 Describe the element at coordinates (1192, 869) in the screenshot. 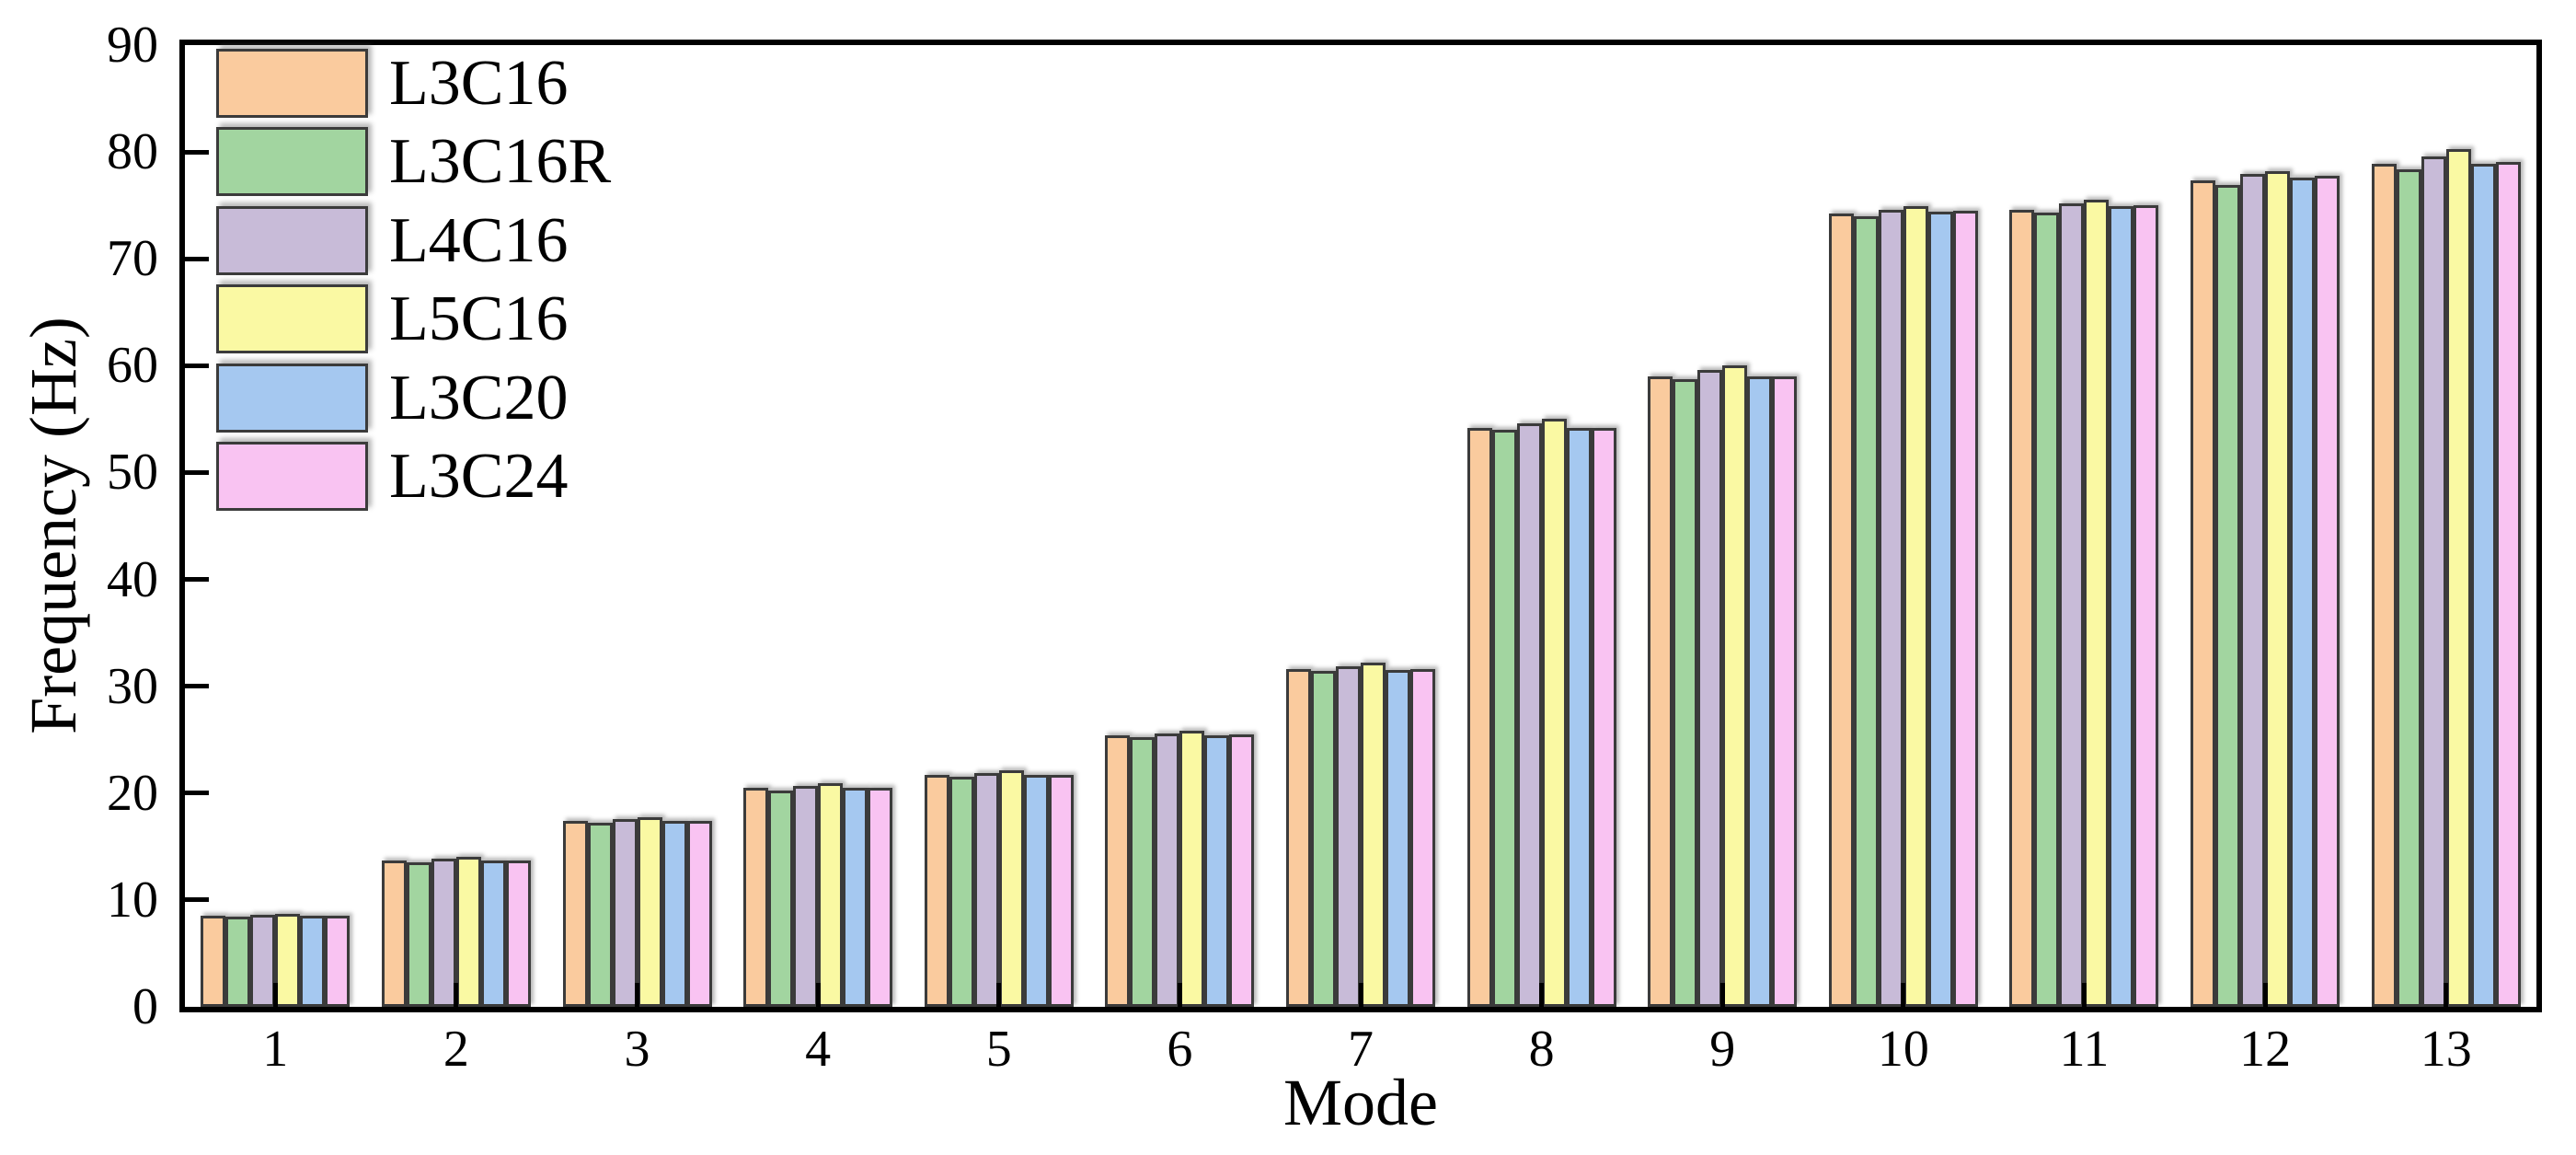

I see `bar-mode6-L5C16` at that location.